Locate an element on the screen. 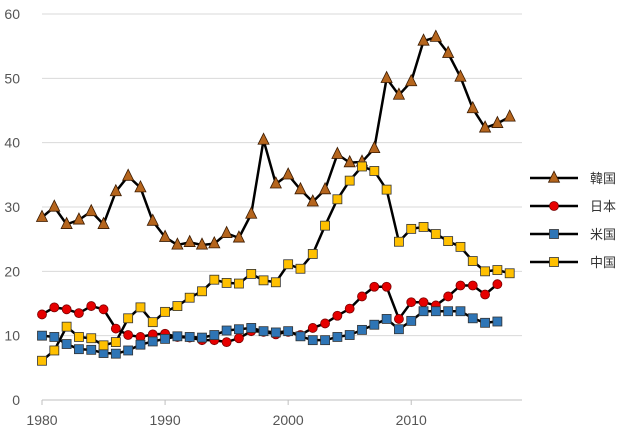 The image size is (628, 434). legend-item: 韓国 is located at coordinates (573, 178).